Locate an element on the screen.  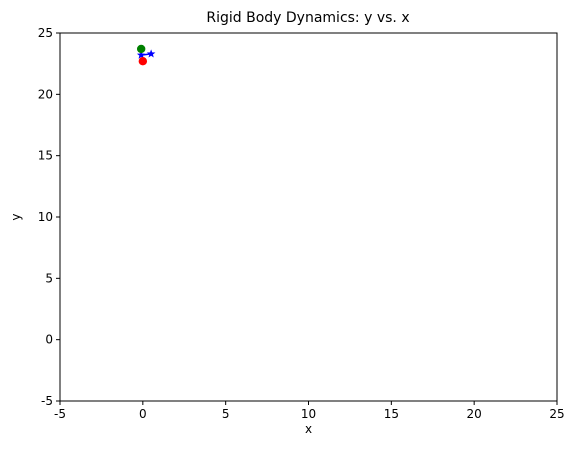
y-tick-label: -5 is located at coordinates (47, 401).